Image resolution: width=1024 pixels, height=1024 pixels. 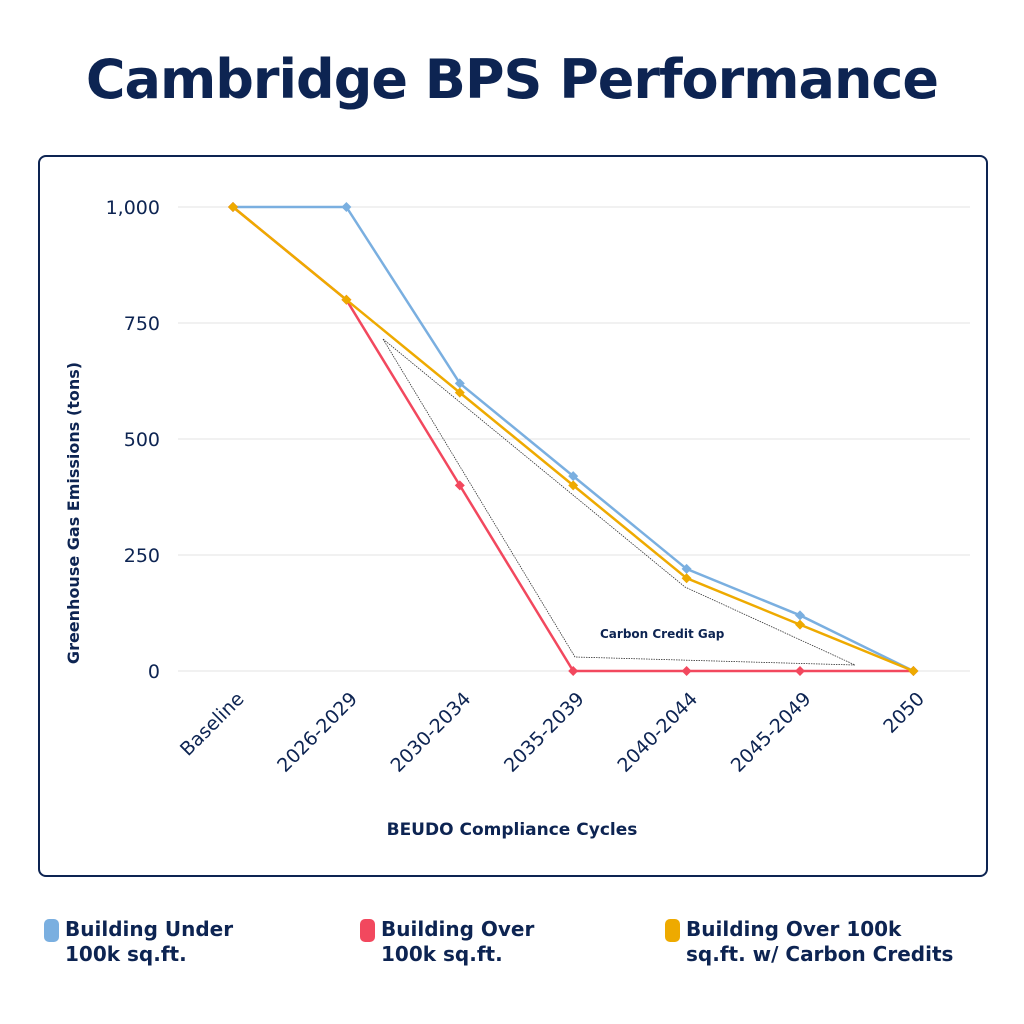 What do you see at coordinates (771, 732) in the screenshot?
I see `x-tick-label: 2045-2049` at bounding box center [771, 732].